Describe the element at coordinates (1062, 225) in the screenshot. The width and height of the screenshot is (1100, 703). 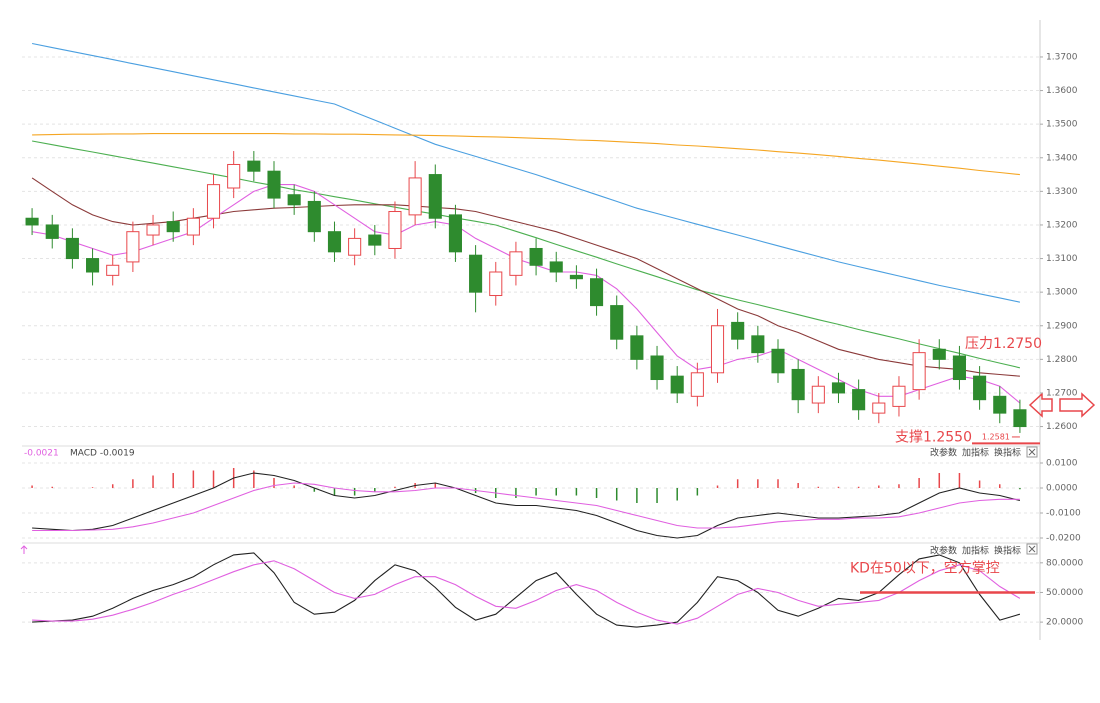
I see `y-tick-label: 1.3200` at that location.